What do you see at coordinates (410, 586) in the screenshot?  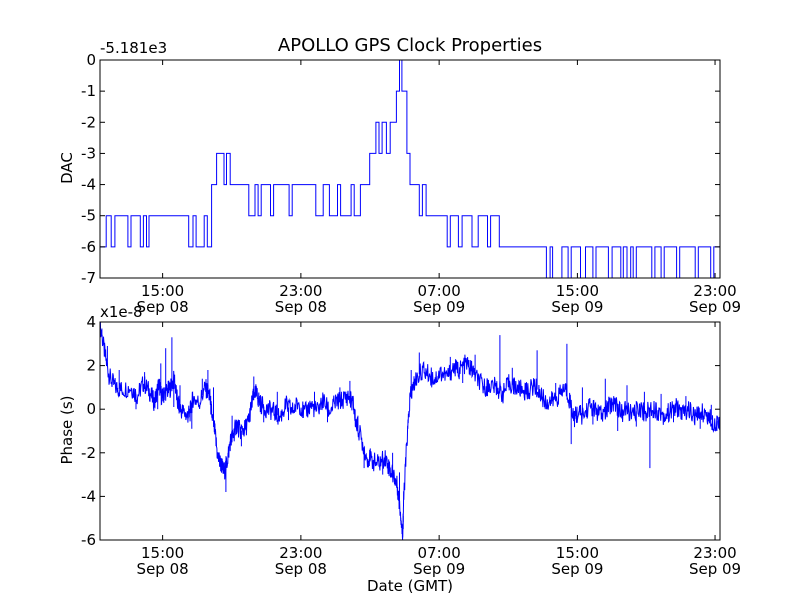 I see `phase-xlabel: Date (GMT)` at bounding box center [410, 586].